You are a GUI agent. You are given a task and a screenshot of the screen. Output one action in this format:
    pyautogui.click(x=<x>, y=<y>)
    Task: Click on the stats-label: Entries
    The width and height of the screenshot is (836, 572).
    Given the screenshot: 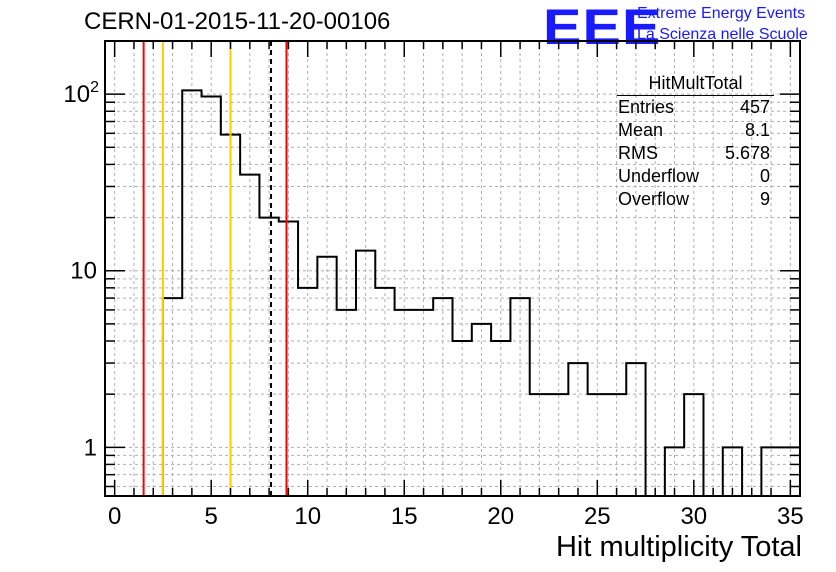 What is the action you would take?
    pyautogui.click(x=646, y=107)
    